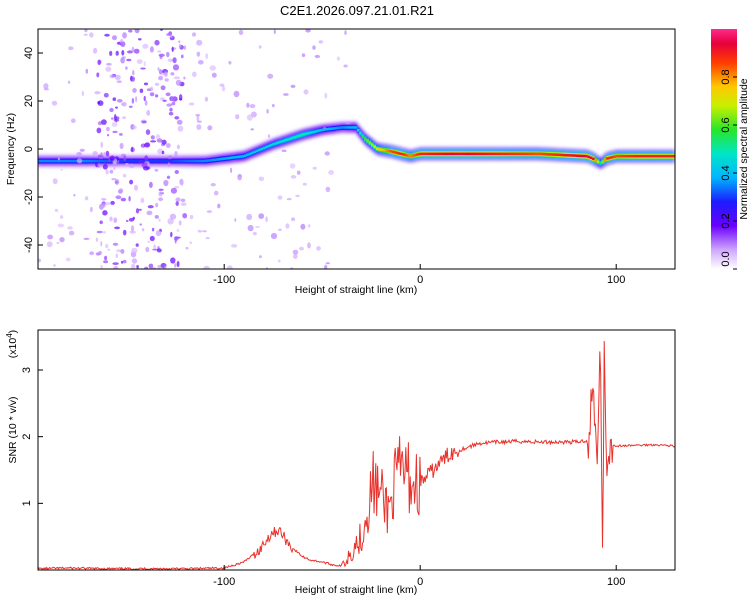 The height and width of the screenshot is (600, 750). Describe the element at coordinates (224, 582) in the screenshot. I see `snr-x-tick-label: -100` at that location.